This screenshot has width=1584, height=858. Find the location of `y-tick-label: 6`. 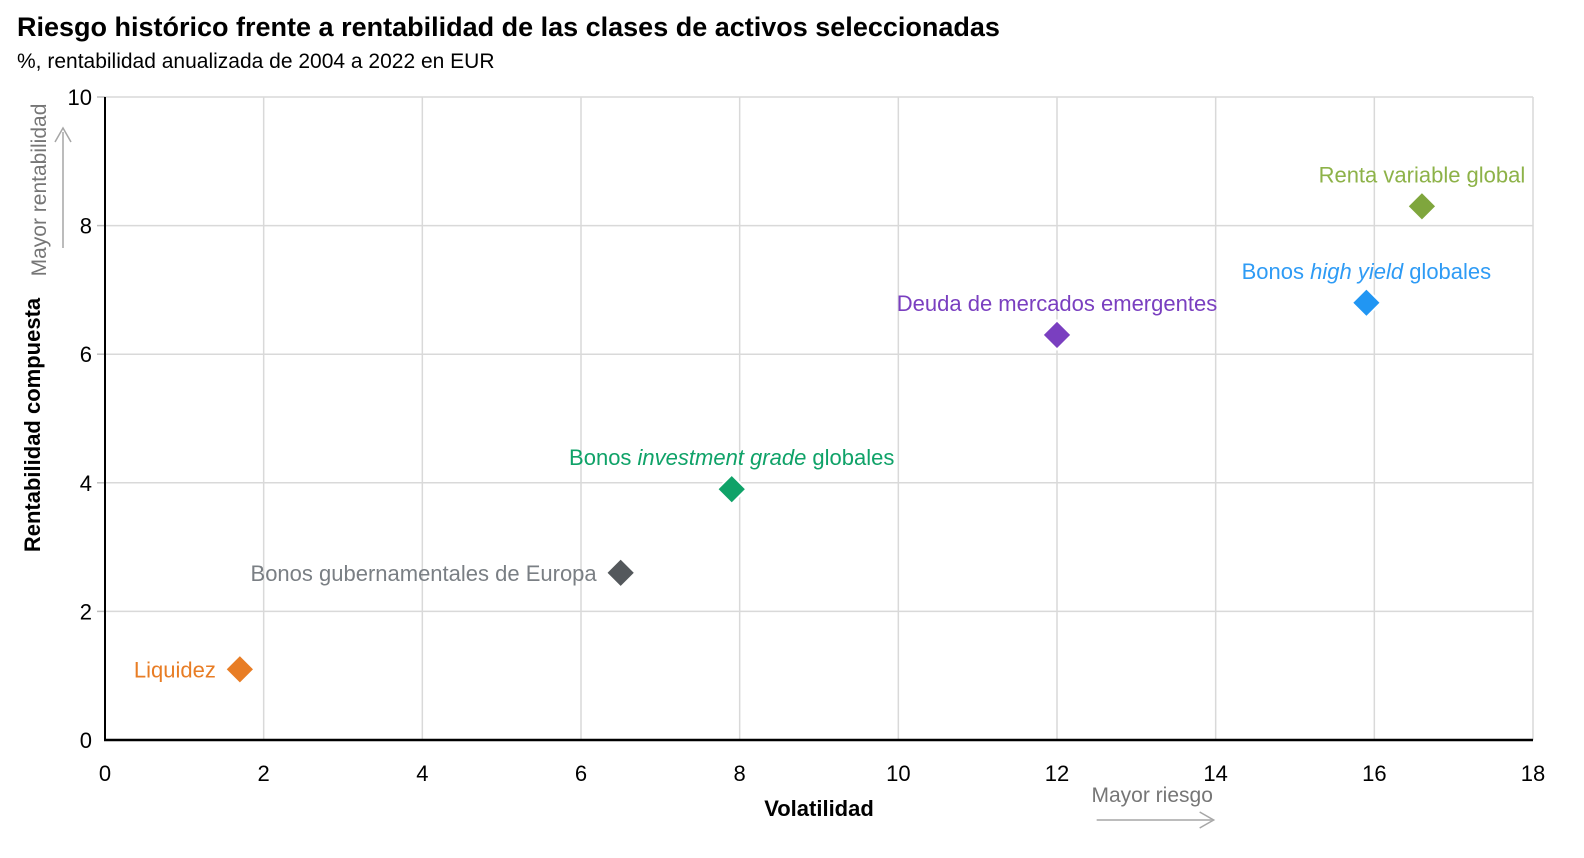

y-tick-label: 6 is located at coordinates (86, 354).